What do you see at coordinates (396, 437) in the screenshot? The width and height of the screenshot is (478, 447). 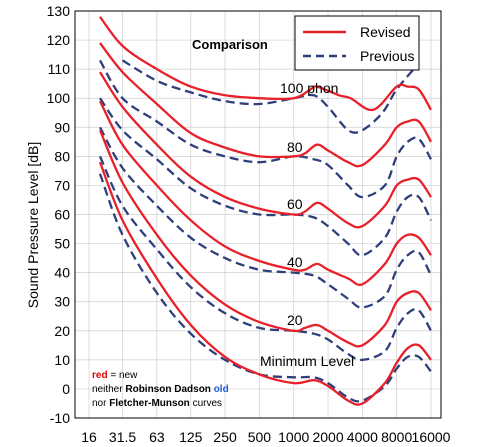 I see `x-tick-label: 8000` at bounding box center [396, 437].